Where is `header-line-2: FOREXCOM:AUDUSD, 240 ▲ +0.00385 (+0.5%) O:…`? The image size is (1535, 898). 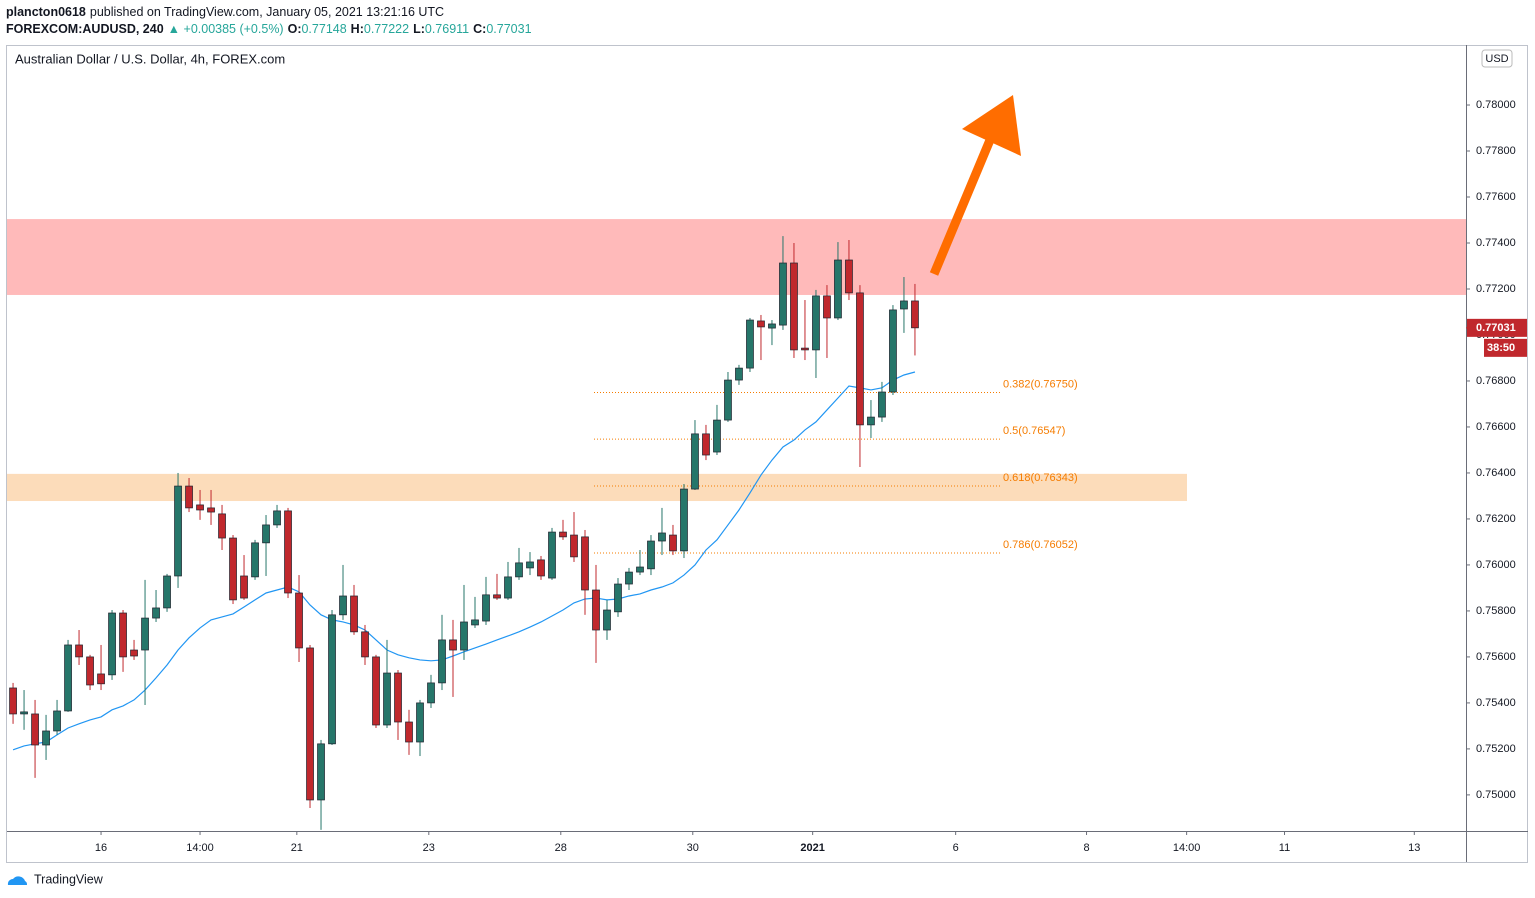
header-line-2: FOREXCOM:AUDUSD, 240 ▲ +0.00385 (+0.5%) O:… is located at coordinates (269, 29).